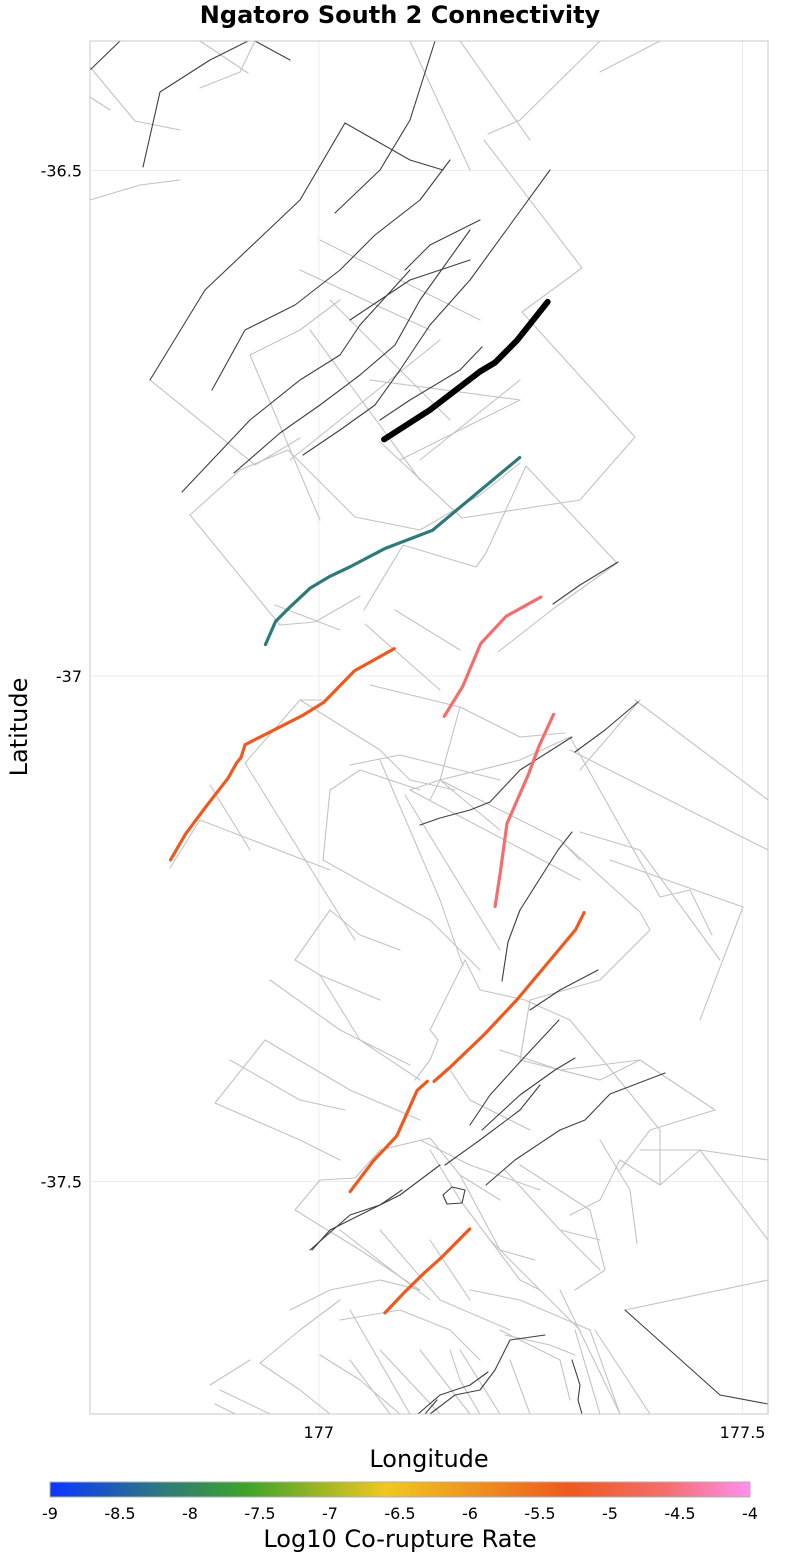  What do you see at coordinates (470, 1513) in the screenshot?
I see `colorbar-tick-6: -6` at bounding box center [470, 1513].